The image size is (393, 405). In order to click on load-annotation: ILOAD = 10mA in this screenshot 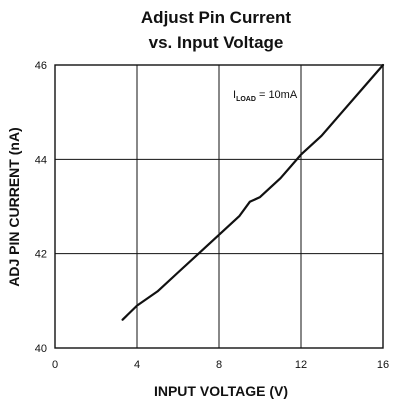, I will do `click(265, 96)`.